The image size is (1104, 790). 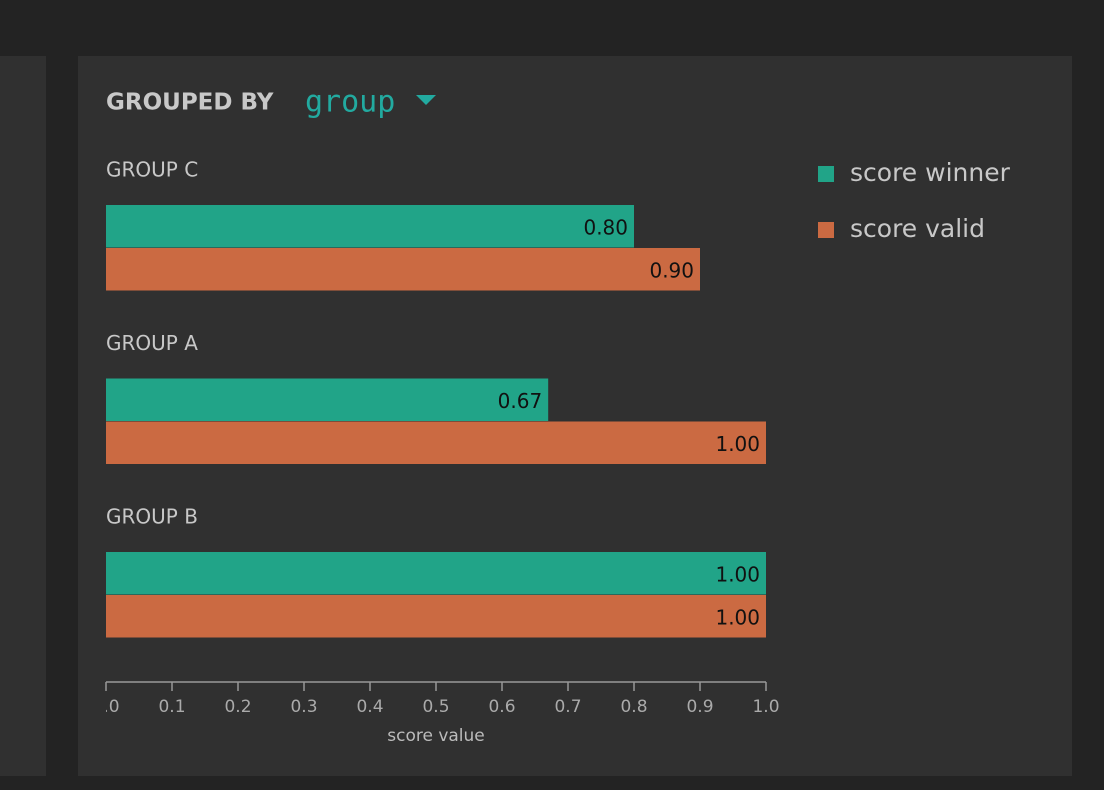 I want to click on group-selector: group, so click(x=370, y=102).